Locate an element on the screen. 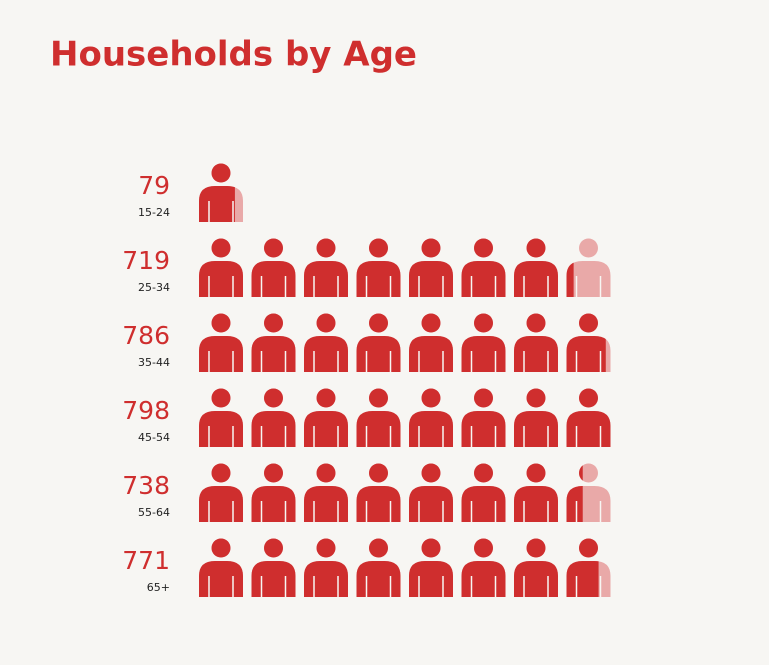 The height and width of the screenshot is (665, 769). value-label: 719 is located at coordinates (146, 260).